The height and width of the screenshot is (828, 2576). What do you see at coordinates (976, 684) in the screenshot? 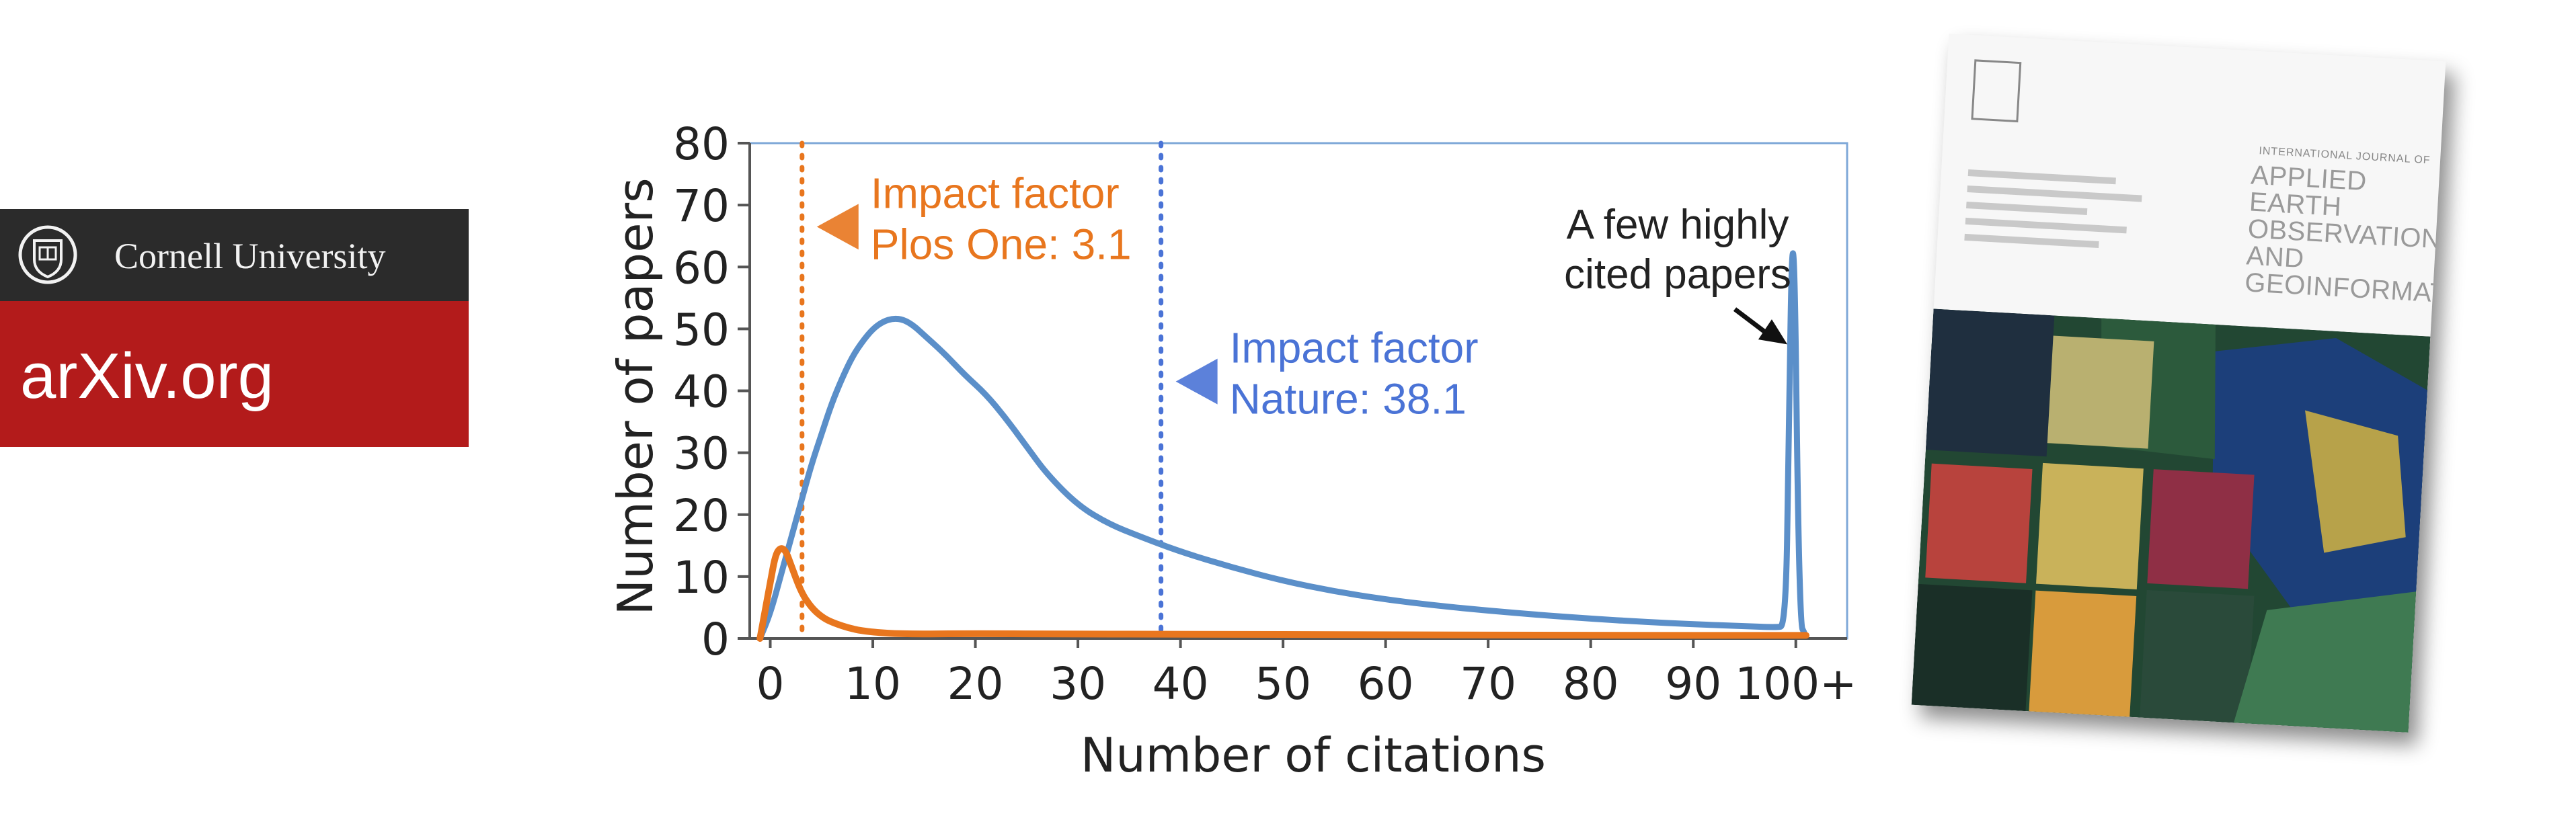
I see `x-tick-label: 20` at bounding box center [976, 684].